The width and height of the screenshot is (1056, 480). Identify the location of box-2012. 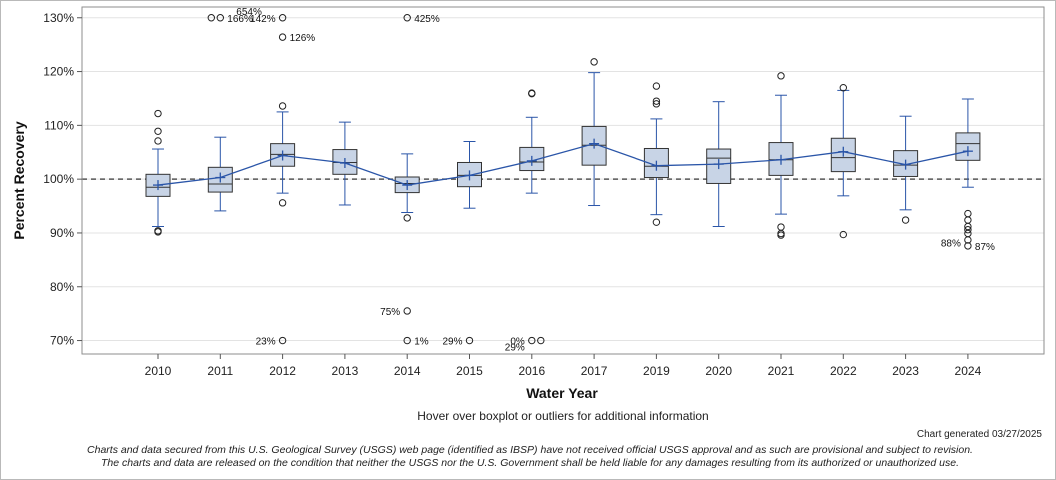
(283, 154).